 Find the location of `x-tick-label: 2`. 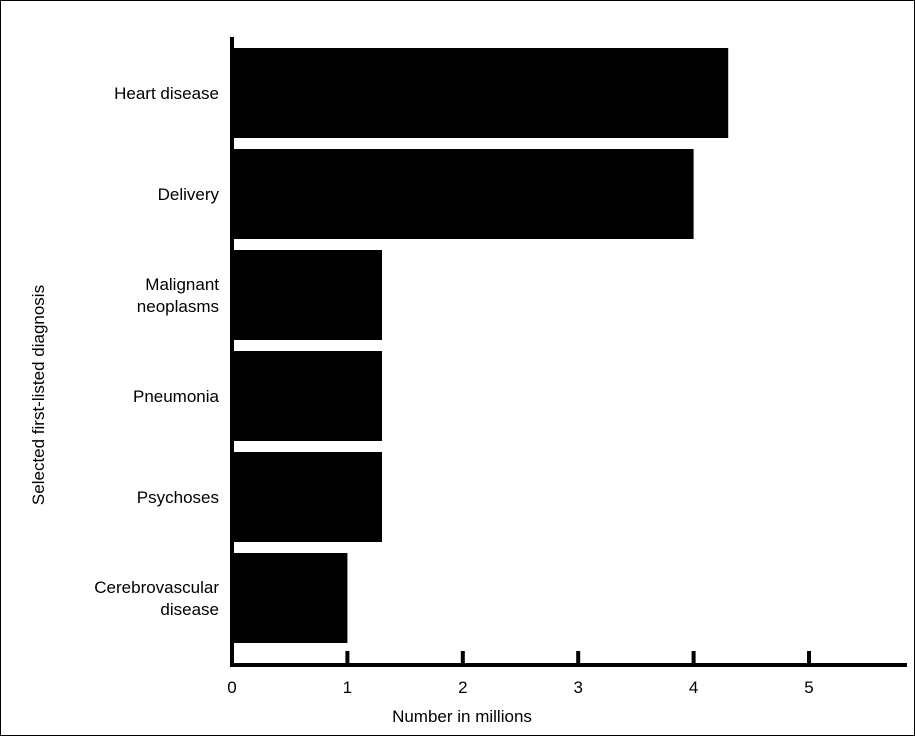

x-tick-label: 2 is located at coordinates (462, 687).